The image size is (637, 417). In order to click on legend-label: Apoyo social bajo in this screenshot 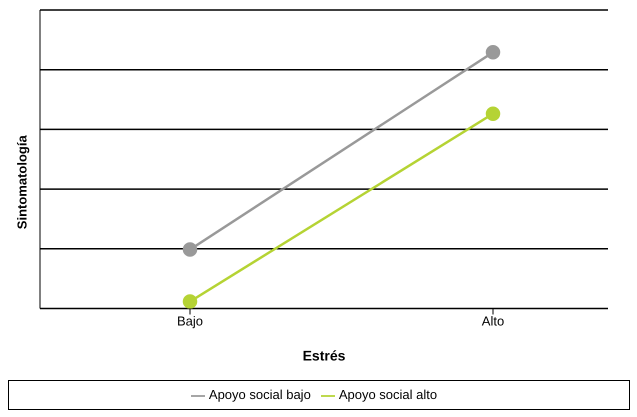, I will do `click(259, 394)`.